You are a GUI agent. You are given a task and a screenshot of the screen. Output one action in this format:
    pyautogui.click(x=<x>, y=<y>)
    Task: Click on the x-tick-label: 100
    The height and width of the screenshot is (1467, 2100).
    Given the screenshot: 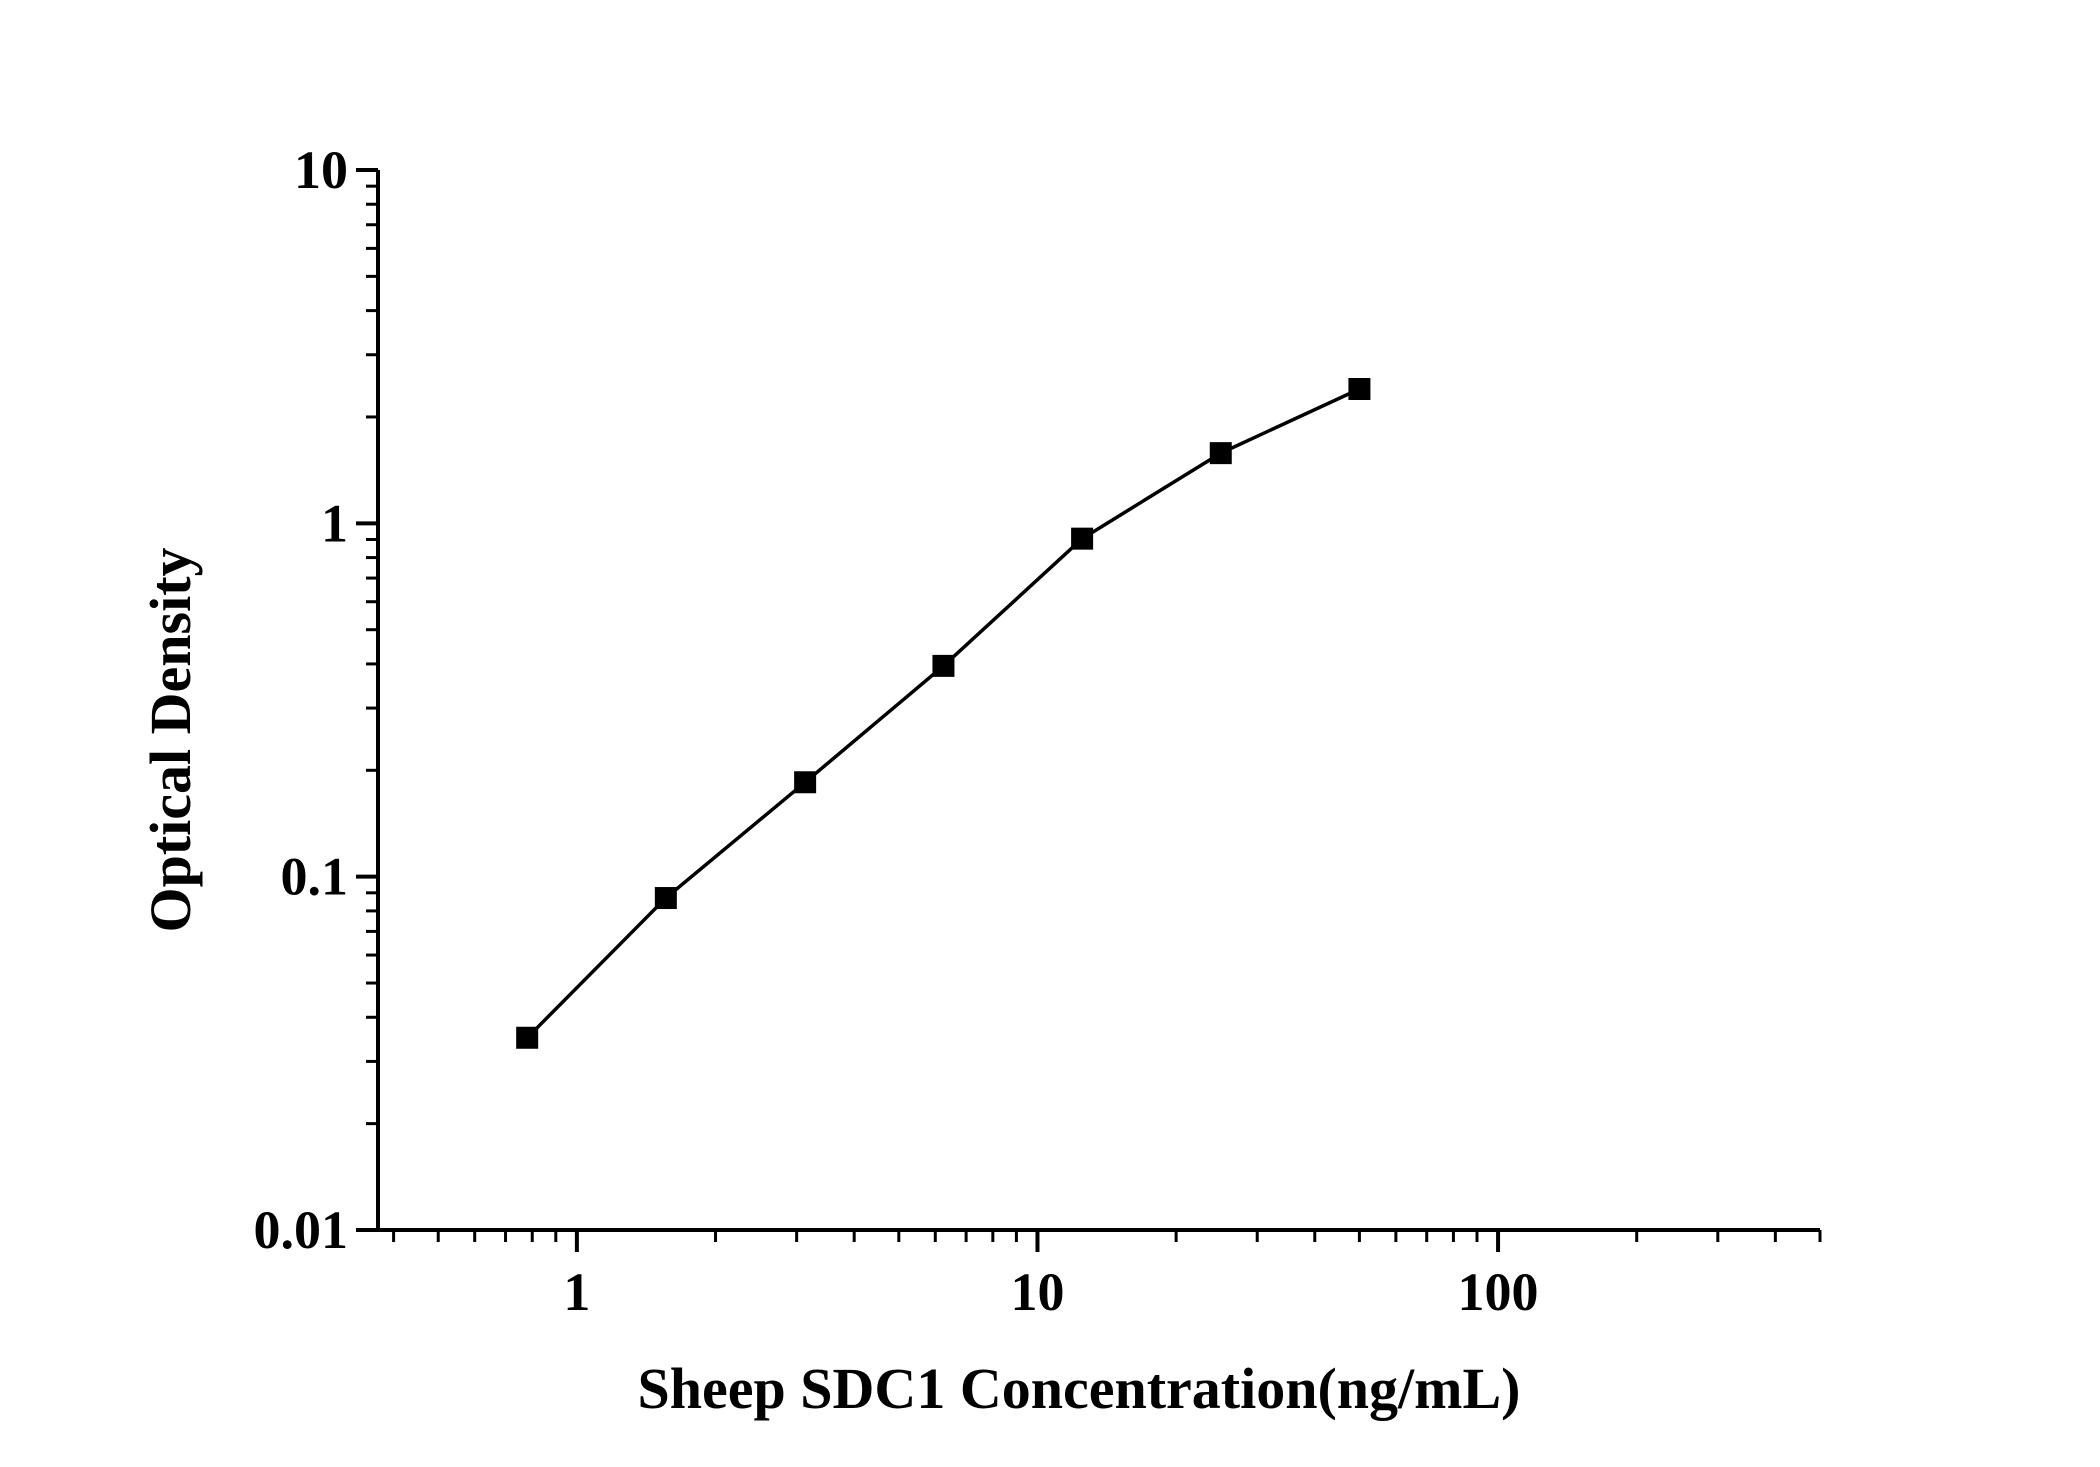 What is the action you would take?
    pyautogui.click(x=1498, y=1292)
    